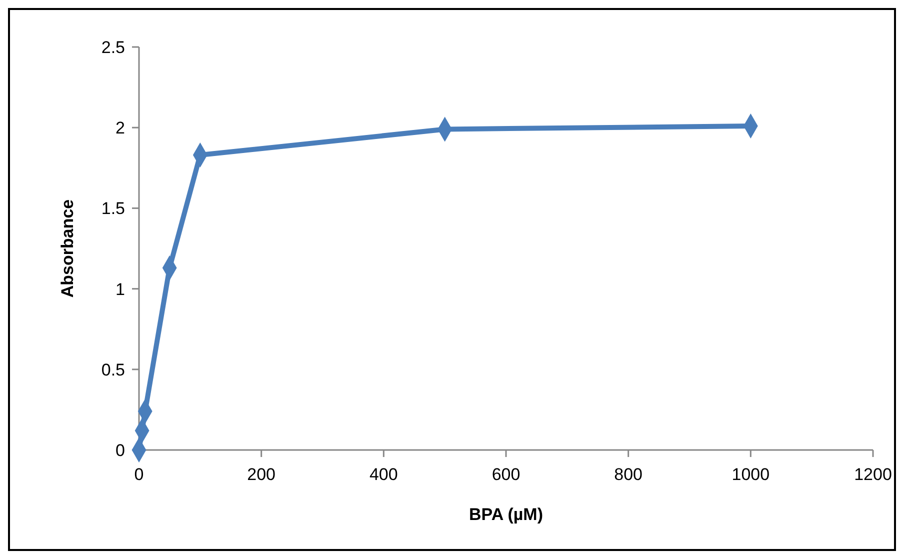 The height and width of the screenshot is (559, 904). What do you see at coordinates (67, 248) in the screenshot?
I see `y-axis-title: Absorbance` at bounding box center [67, 248].